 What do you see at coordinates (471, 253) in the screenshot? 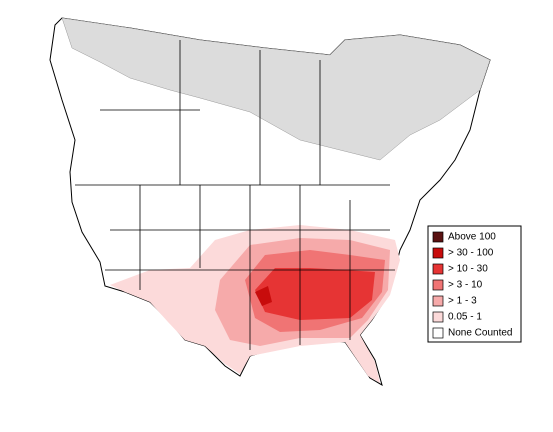
I see `legend-label: > 30 - 100` at bounding box center [471, 253].